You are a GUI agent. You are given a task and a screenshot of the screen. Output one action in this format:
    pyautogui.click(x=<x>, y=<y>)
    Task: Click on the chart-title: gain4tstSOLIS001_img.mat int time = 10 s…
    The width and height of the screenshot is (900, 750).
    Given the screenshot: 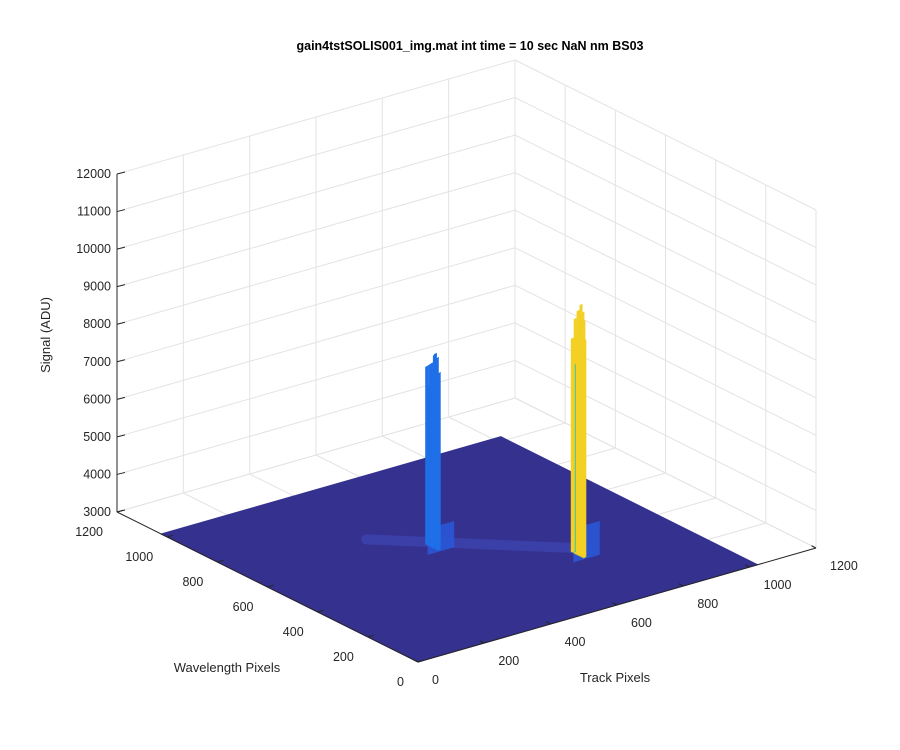 What is the action you would take?
    pyautogui.click(x=469, y=46)
    